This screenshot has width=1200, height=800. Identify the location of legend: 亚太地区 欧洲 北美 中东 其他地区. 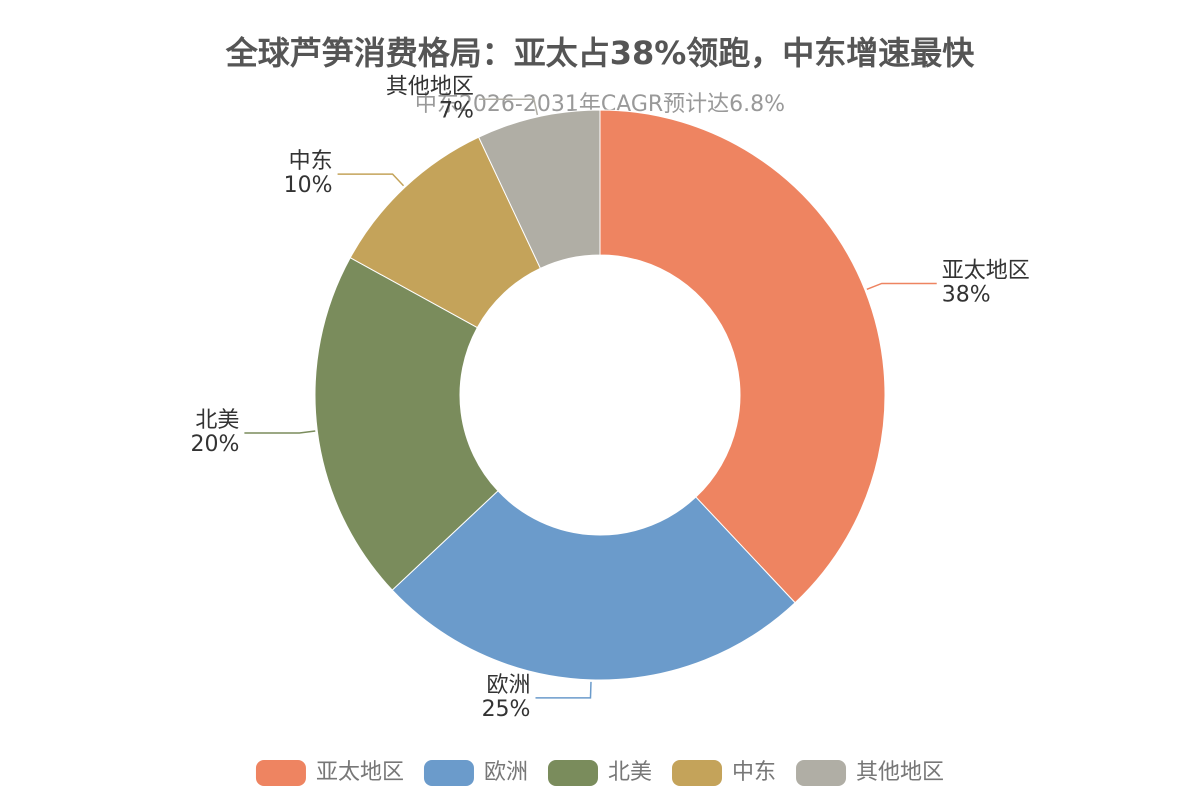
(599, 773).